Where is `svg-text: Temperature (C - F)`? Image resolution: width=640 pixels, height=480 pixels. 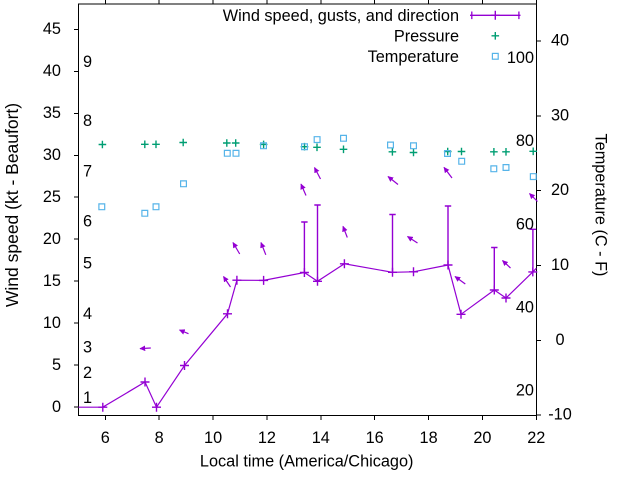
svg-text: Temperature (C - F) is located at coordinates (601, 205).